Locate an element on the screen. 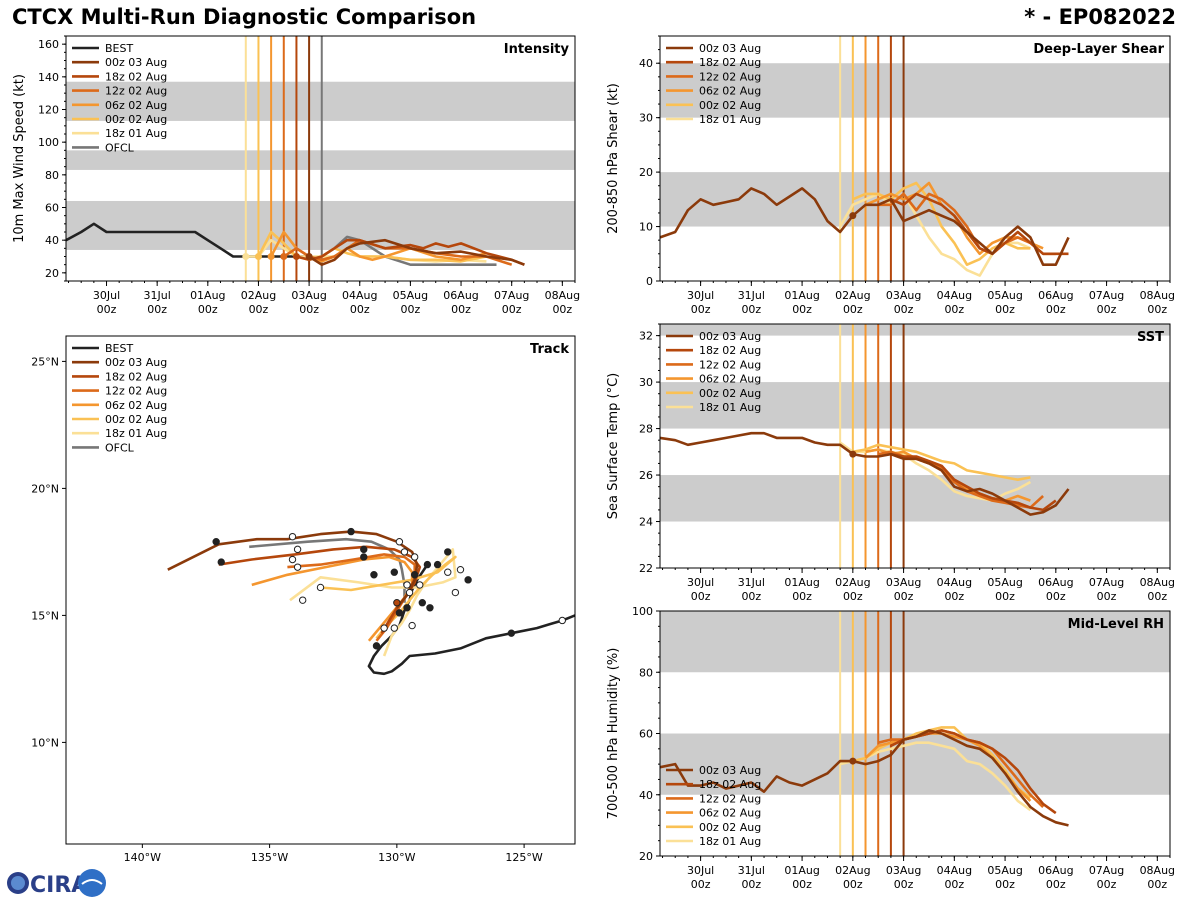 The image size is (1200, 904). intensity-init-point-00z-02-aug is located at coordinates (258, 256).